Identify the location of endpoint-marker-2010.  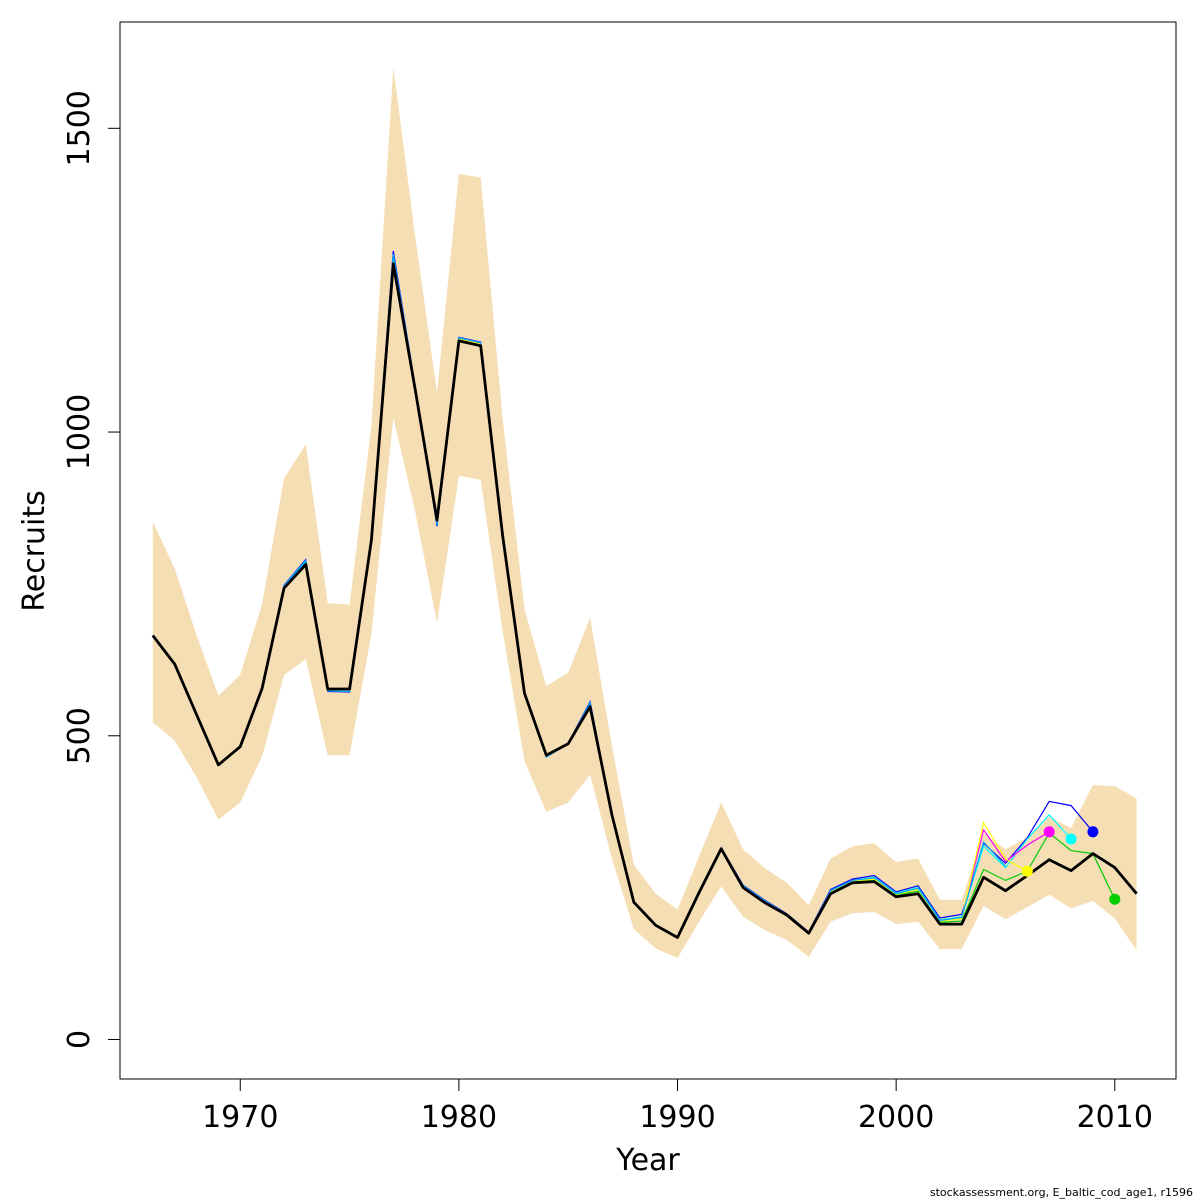
(1115, 899).